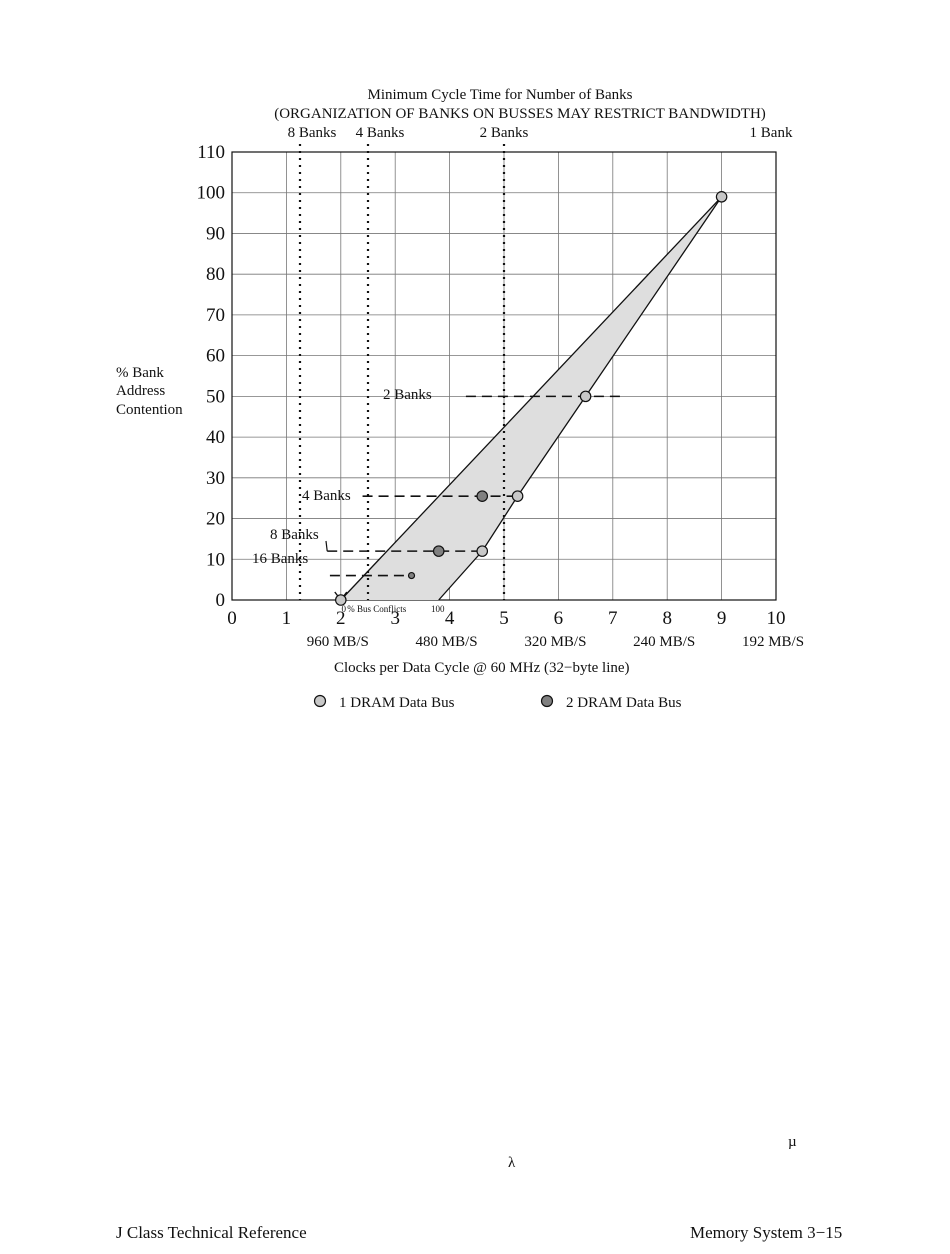 This screenshot has height=1254, width=950. What do you see at coordinates (326, 496) in the screenshot?
I see `bank-level-label-1: 4 Banks` at bounding box center [326, 496].